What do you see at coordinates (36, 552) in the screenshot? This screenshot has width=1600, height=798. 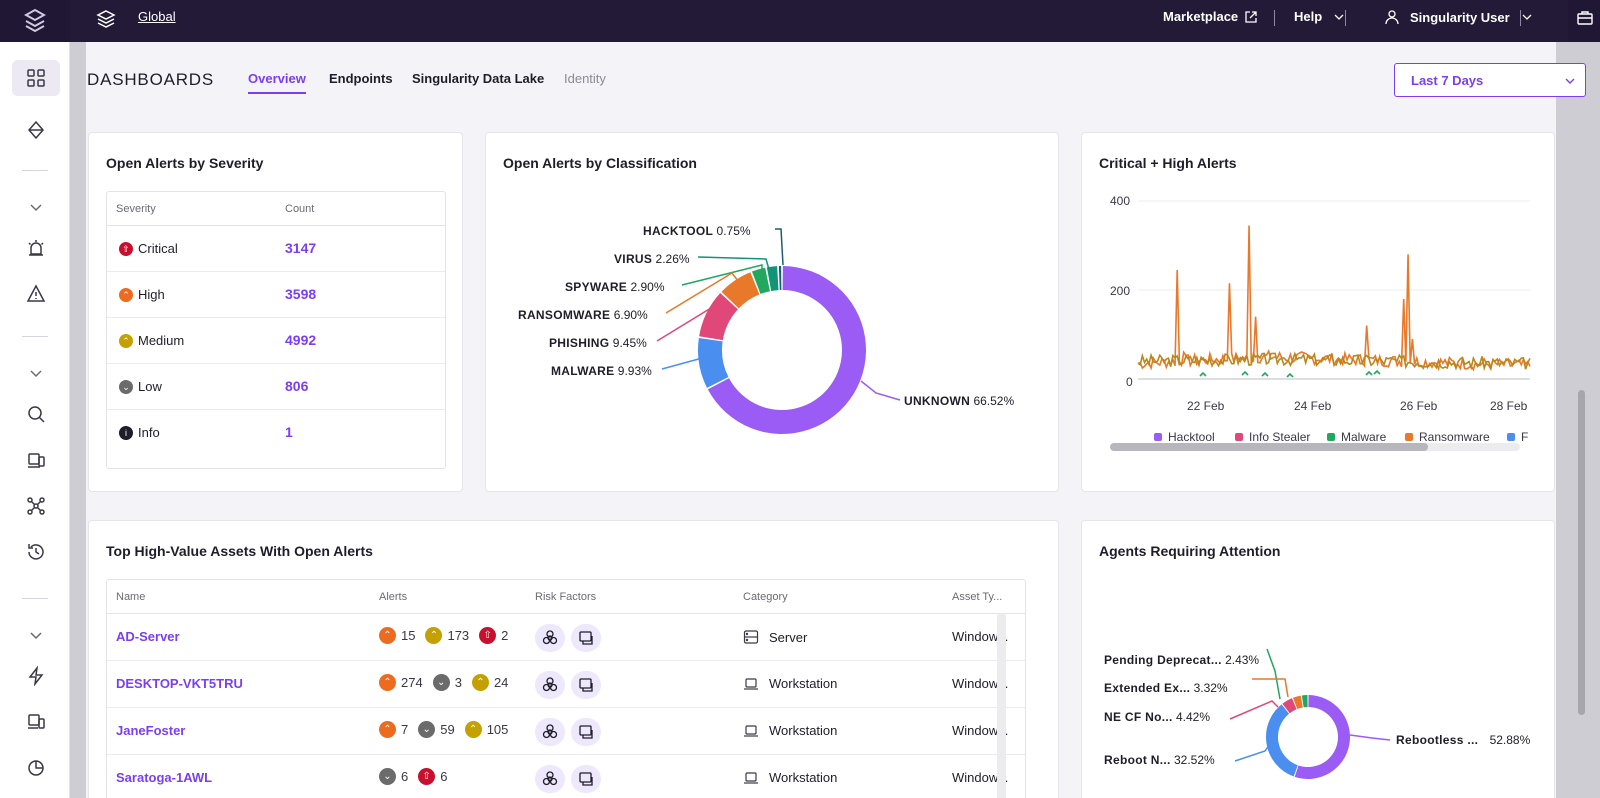 I see `history-nav-icon` at bounding box center [36, 552].